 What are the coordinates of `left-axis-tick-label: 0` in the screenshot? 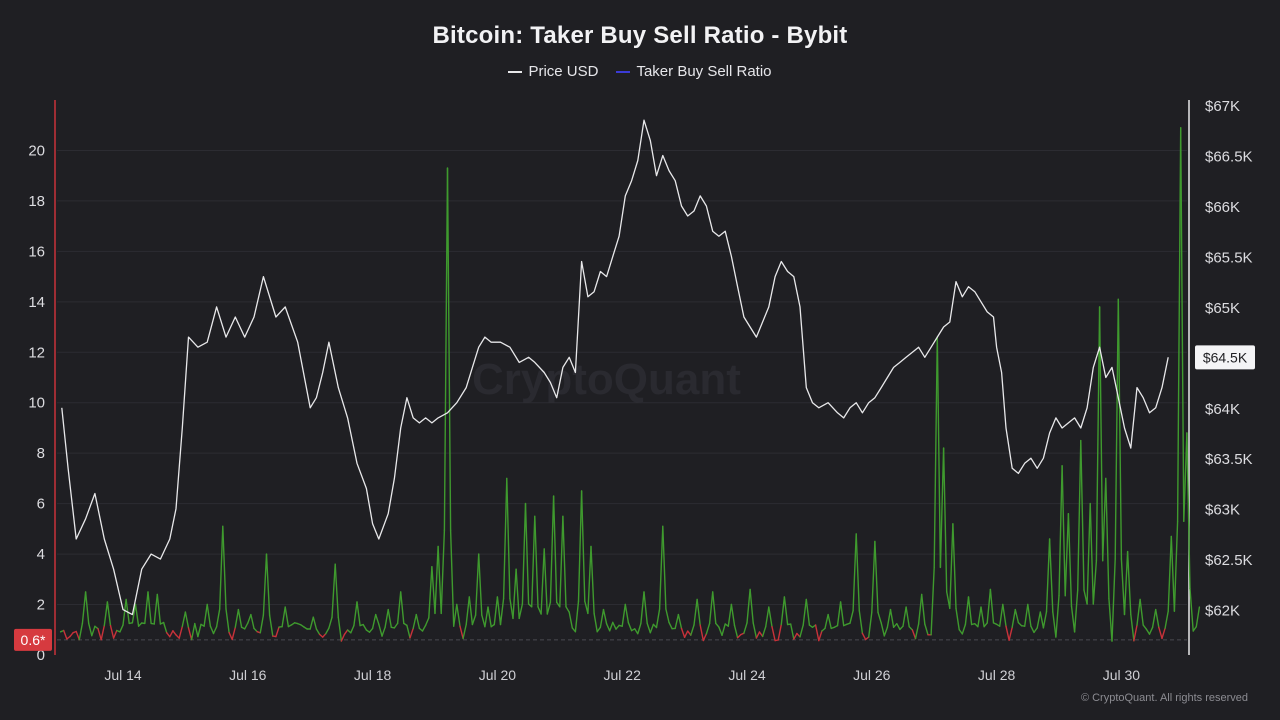 It's located at (41, 655).